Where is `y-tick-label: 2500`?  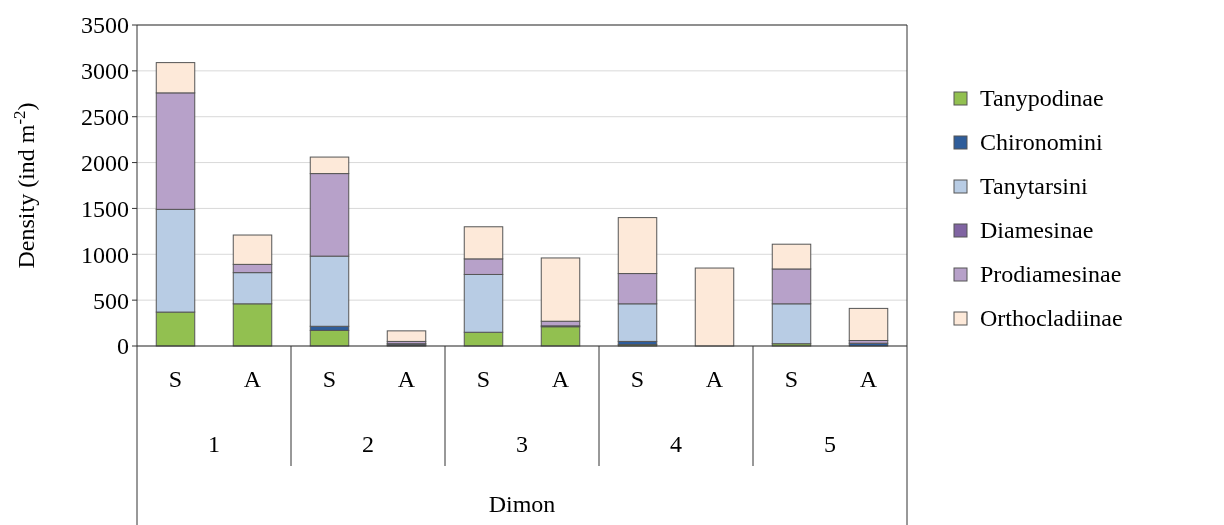
y-tick-label: 2500 is located at coordinates (105, 117).